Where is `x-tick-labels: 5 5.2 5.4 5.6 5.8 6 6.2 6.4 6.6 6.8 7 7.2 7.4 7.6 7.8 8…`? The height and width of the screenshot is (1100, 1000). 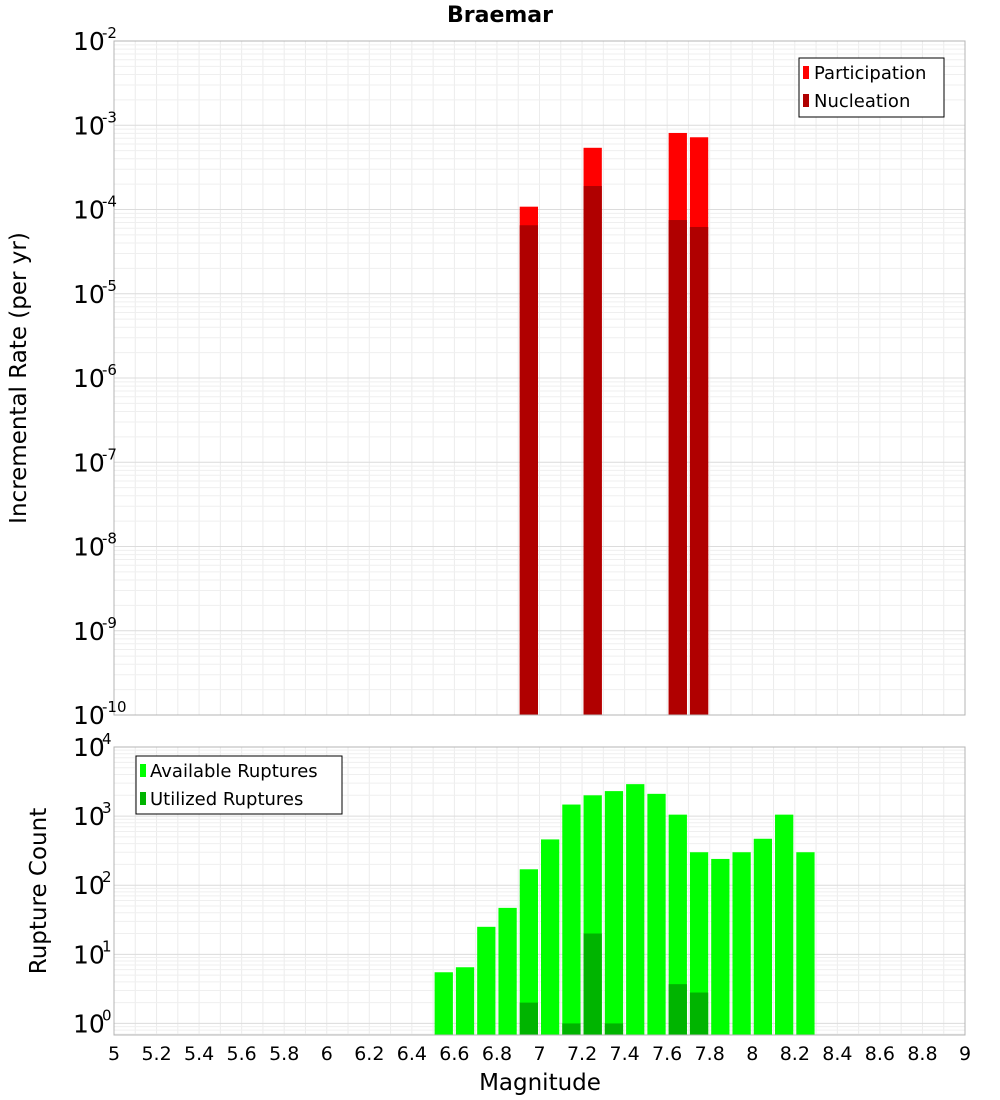
x-tick-labels: 5 5.2 5.4 5.6 5.8 6 6.2 6.4 6.6 6.8 7 7.2 7.4 7.6 7.8 8… is located at coordinates (539, 1054).